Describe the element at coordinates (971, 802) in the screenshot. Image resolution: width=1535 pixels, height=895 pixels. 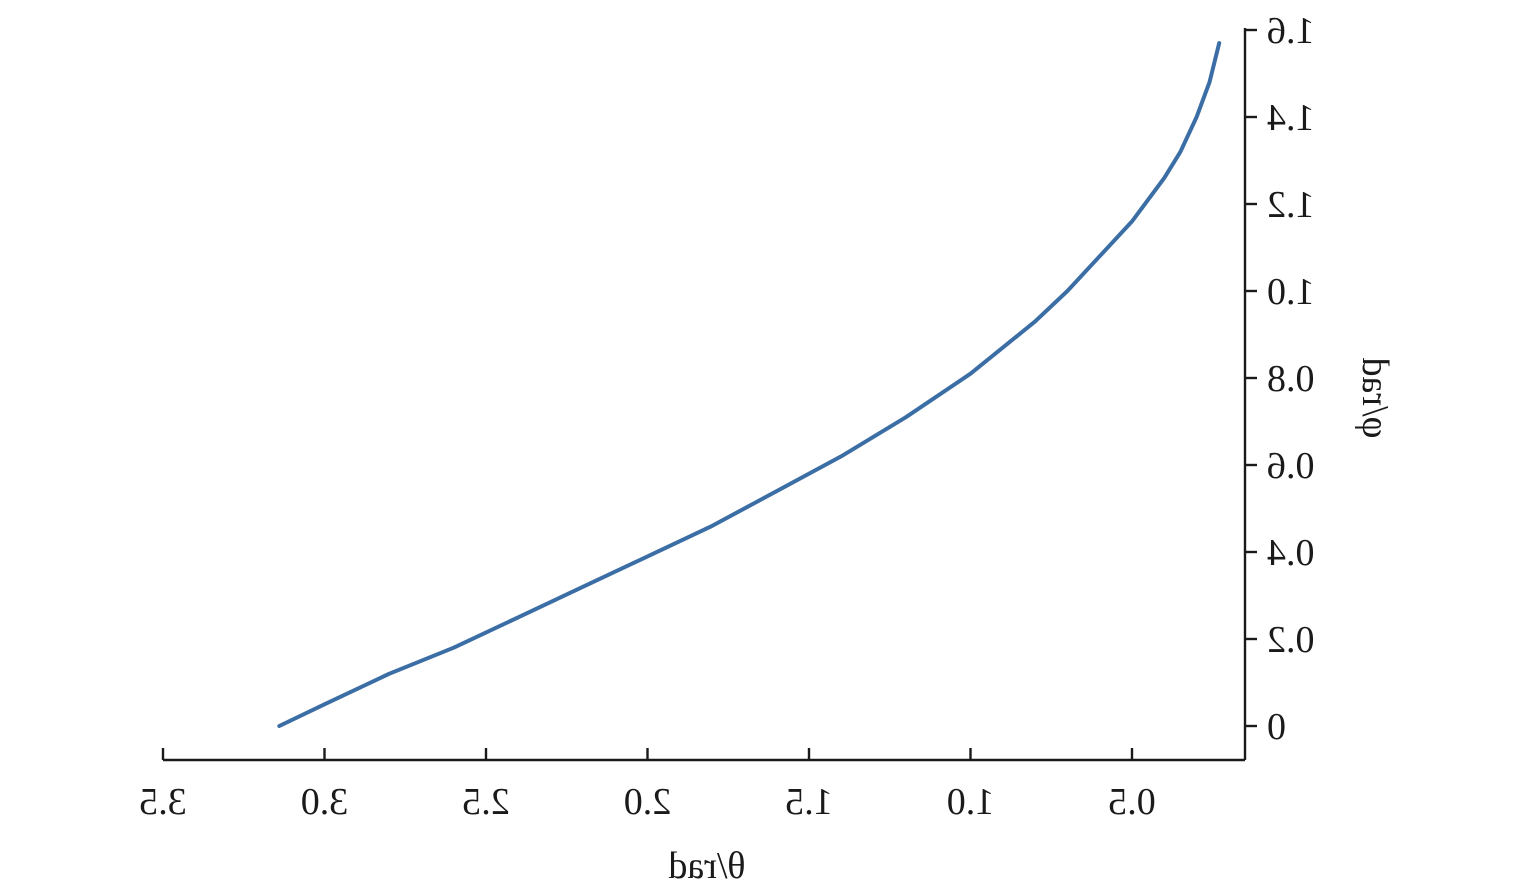
I see `x-tick-label: 1.0` at that location.